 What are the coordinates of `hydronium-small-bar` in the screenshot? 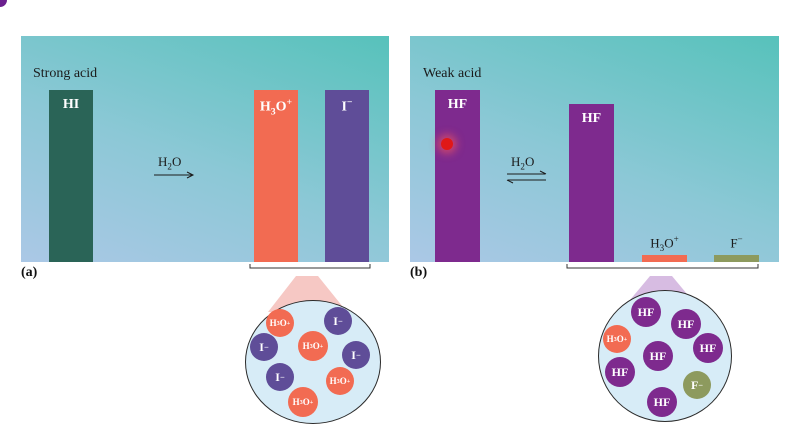 It's located at (664, 258).